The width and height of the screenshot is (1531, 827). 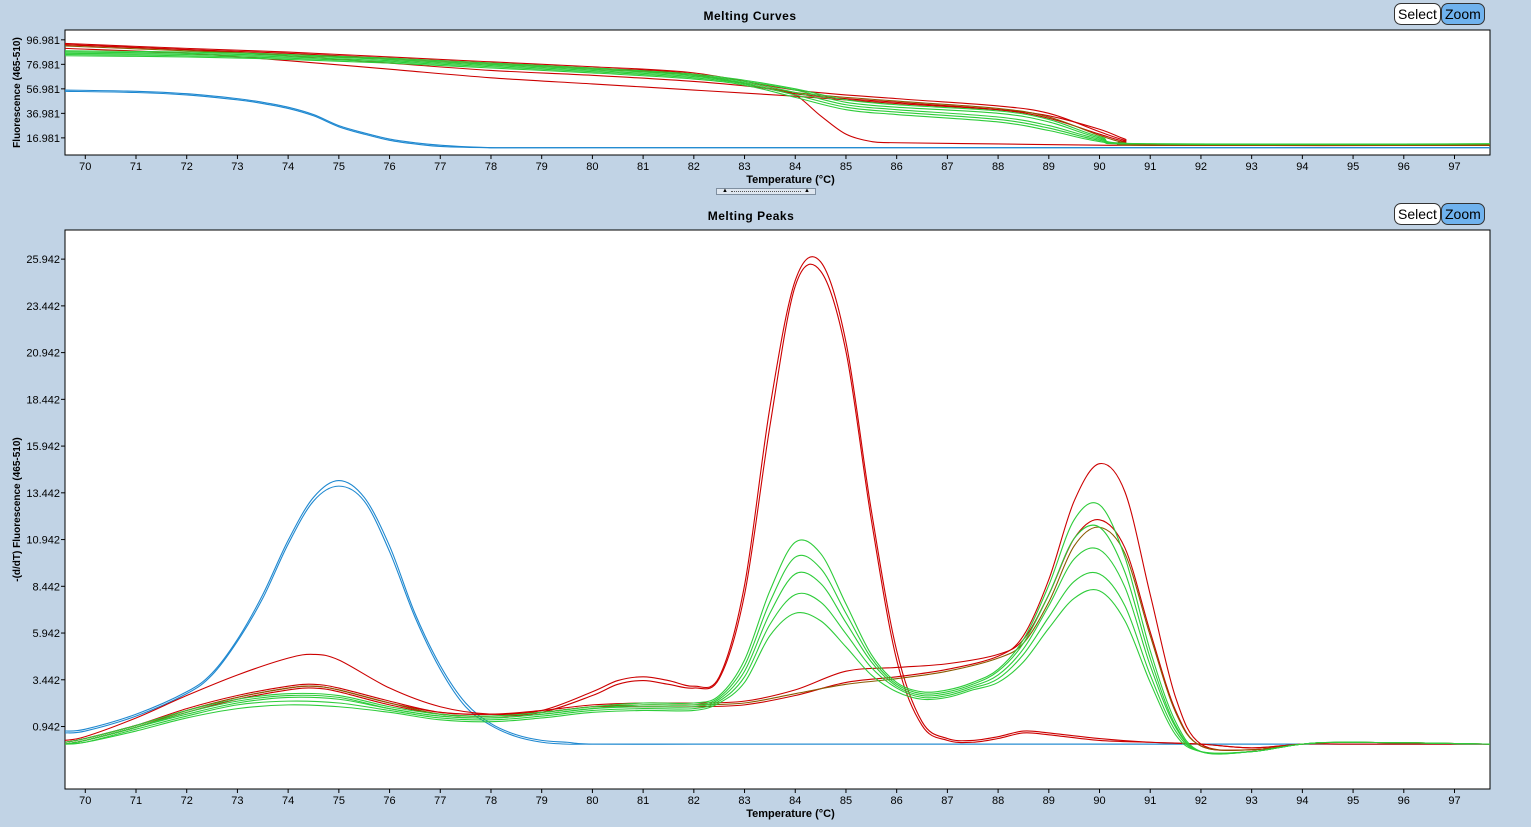 I want to click on peaks-y-tick-label: 0.942, so click(x=46, y=728).